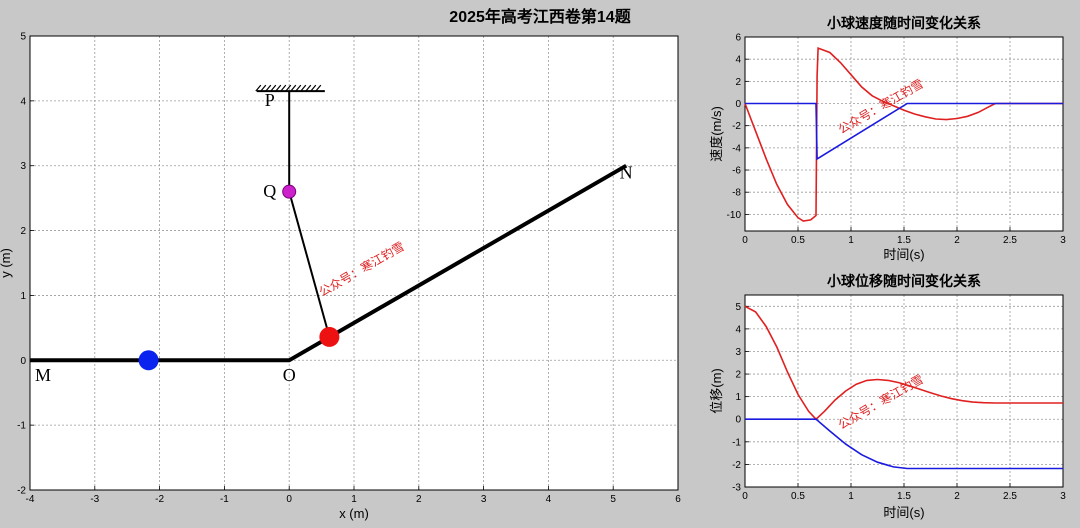 This screenshot has height=528, width=1080. What do you see at coordinates (270, 100) in the screenshot?
I see `point-label-p: P` at bounding box center [270, 100].